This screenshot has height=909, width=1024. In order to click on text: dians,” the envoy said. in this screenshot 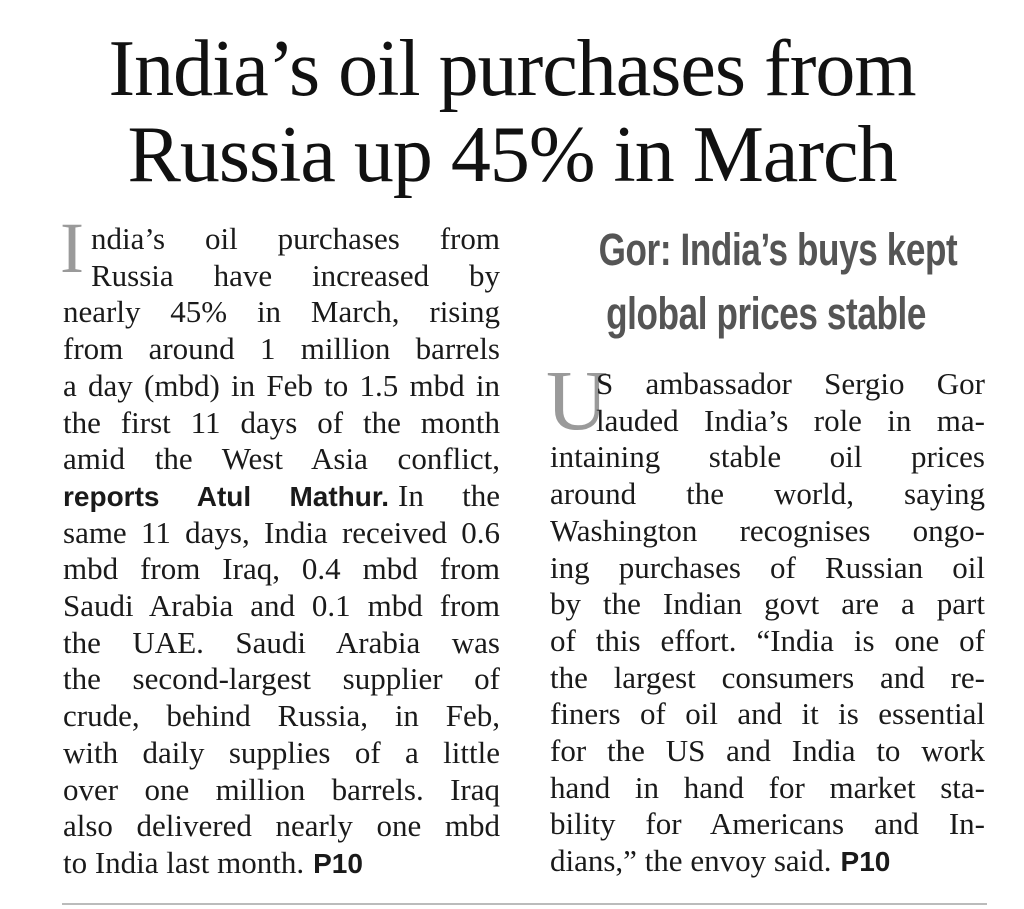, I will do `click(691, 861)`.